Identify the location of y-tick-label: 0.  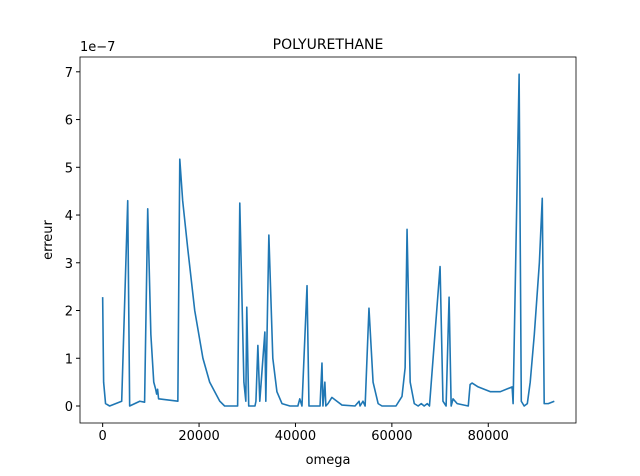
(69, 407).